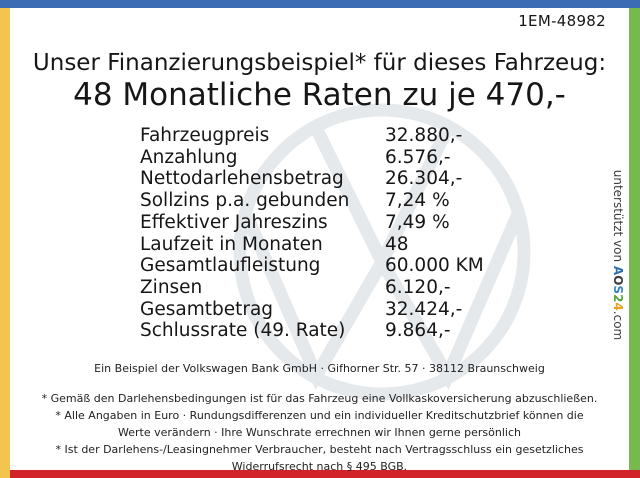 Image resolution: width=640 pixels, height=478 pixels. Describe the element at coordinates (242, 179) in the screenshot. I see `table-row-label: Nettodarlehensbetrag` at that location.